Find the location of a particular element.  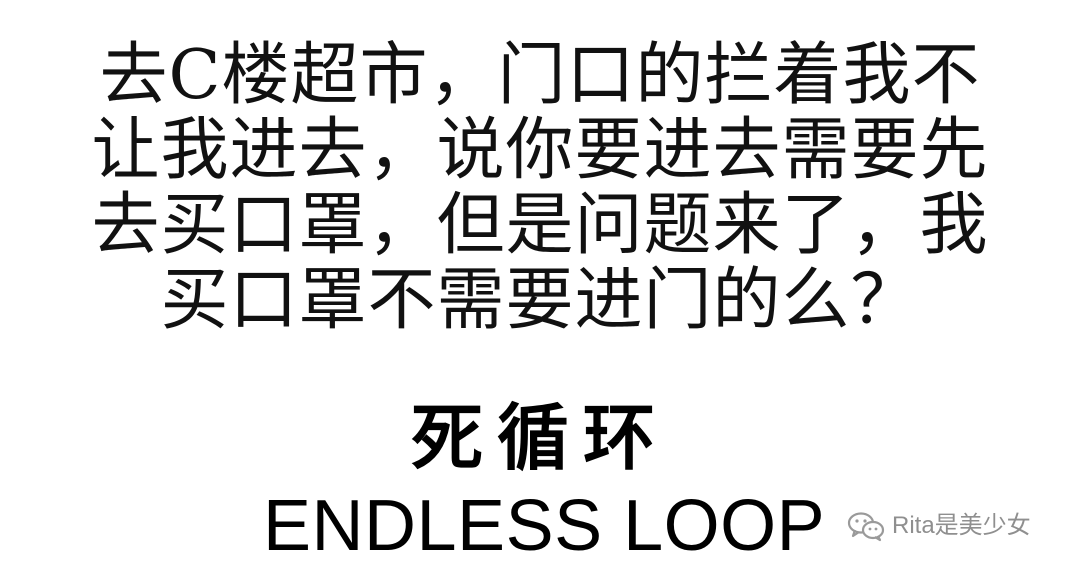

chinese-title: 死循环 is located at coordinates (539, 438).